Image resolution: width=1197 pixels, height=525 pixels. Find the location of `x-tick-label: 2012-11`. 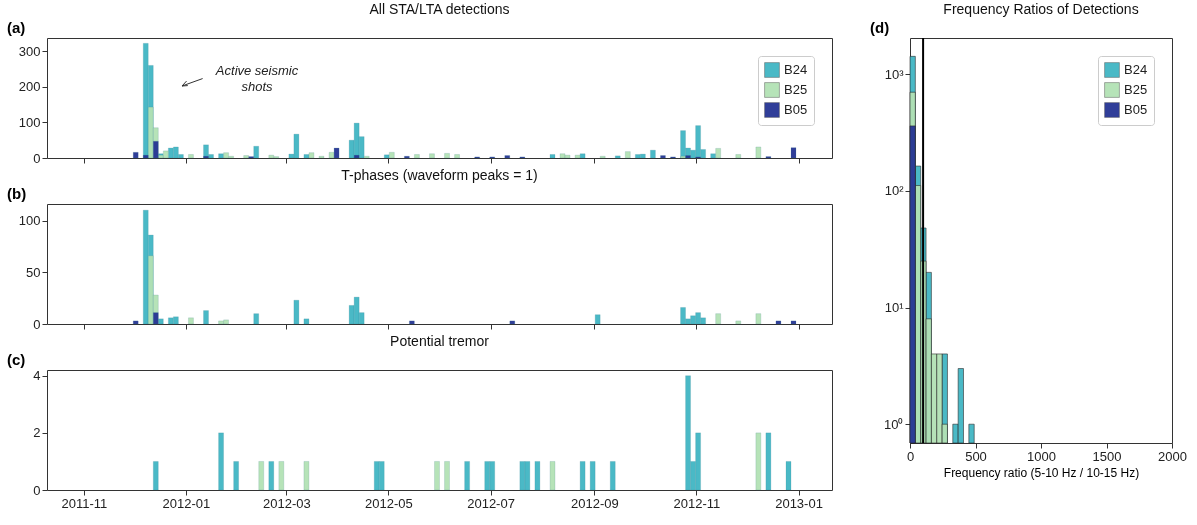

x-tick-label: 2012-11 is located at coordinates (697, 503).